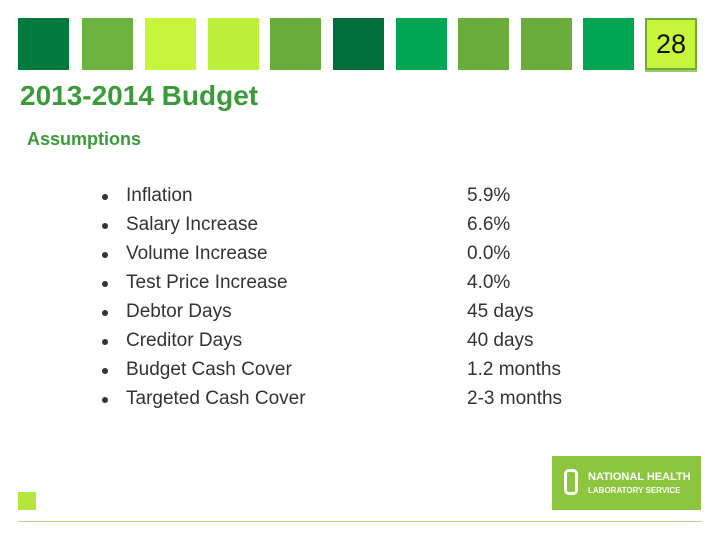  What do you see at coordinates (216, 398) in the screenshot?
I see `assumption-label: Targeted Cash Cover` at bounding box center [216, 398].